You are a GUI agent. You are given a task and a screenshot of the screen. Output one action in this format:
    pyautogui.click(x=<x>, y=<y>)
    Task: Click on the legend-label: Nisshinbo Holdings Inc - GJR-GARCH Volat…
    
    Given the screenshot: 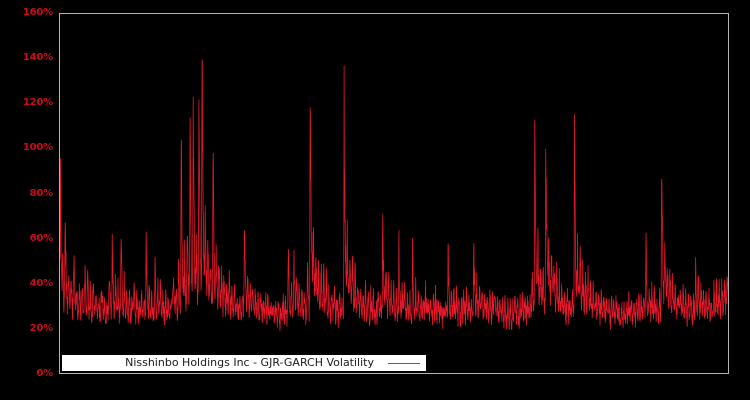 What is the action you would take?
    pyautogui.click(x=249, y=362)
    